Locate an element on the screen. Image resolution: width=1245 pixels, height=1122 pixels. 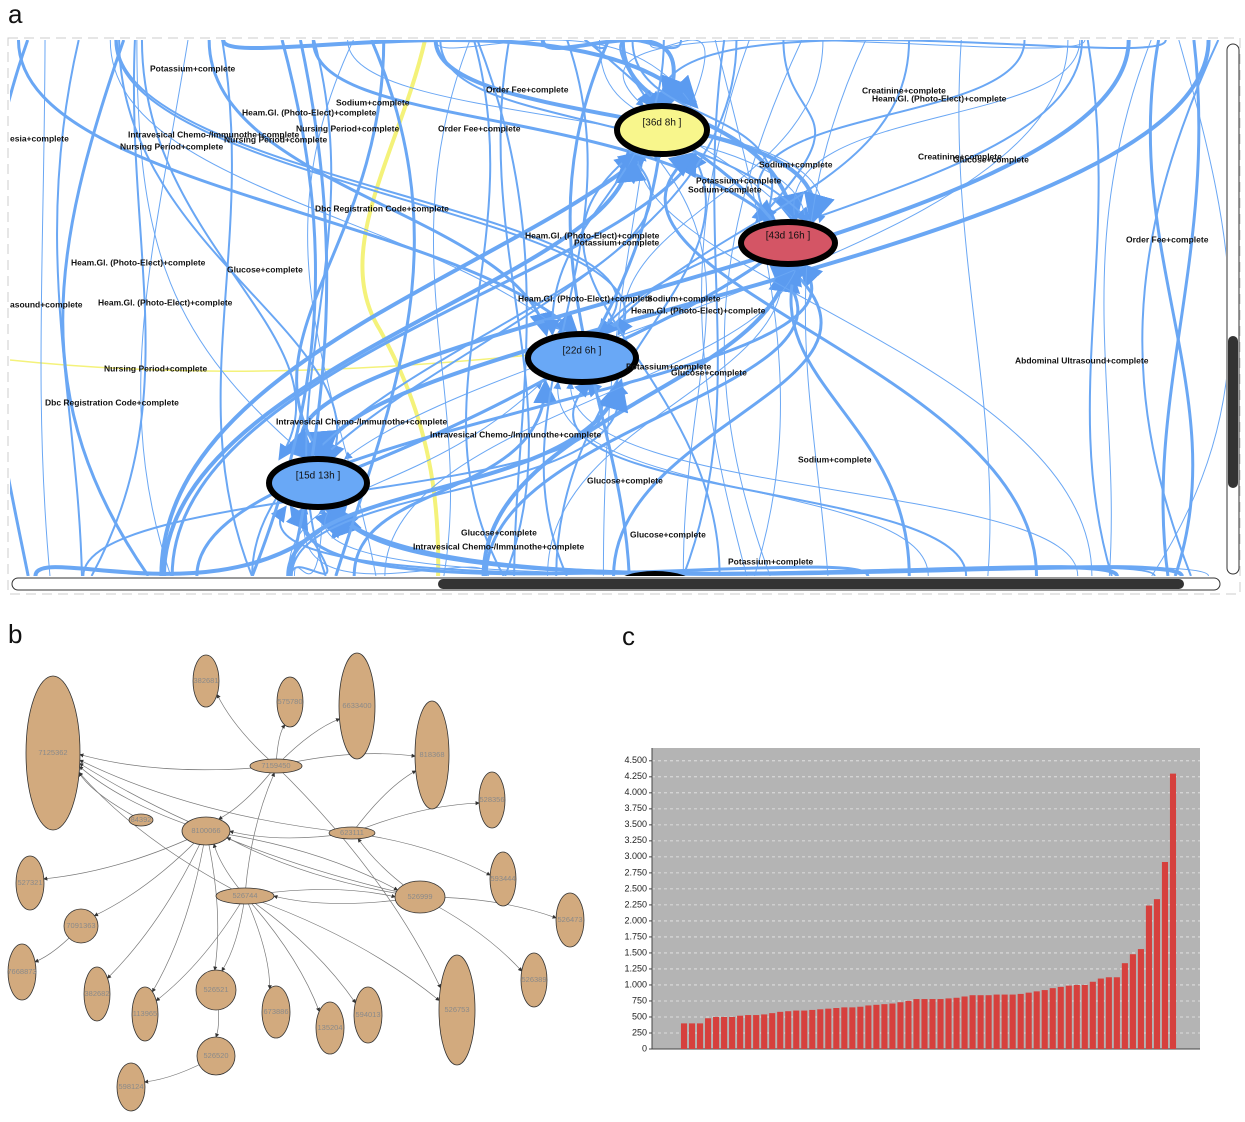
node-label: 382682 is located at coordinates (96, 993).